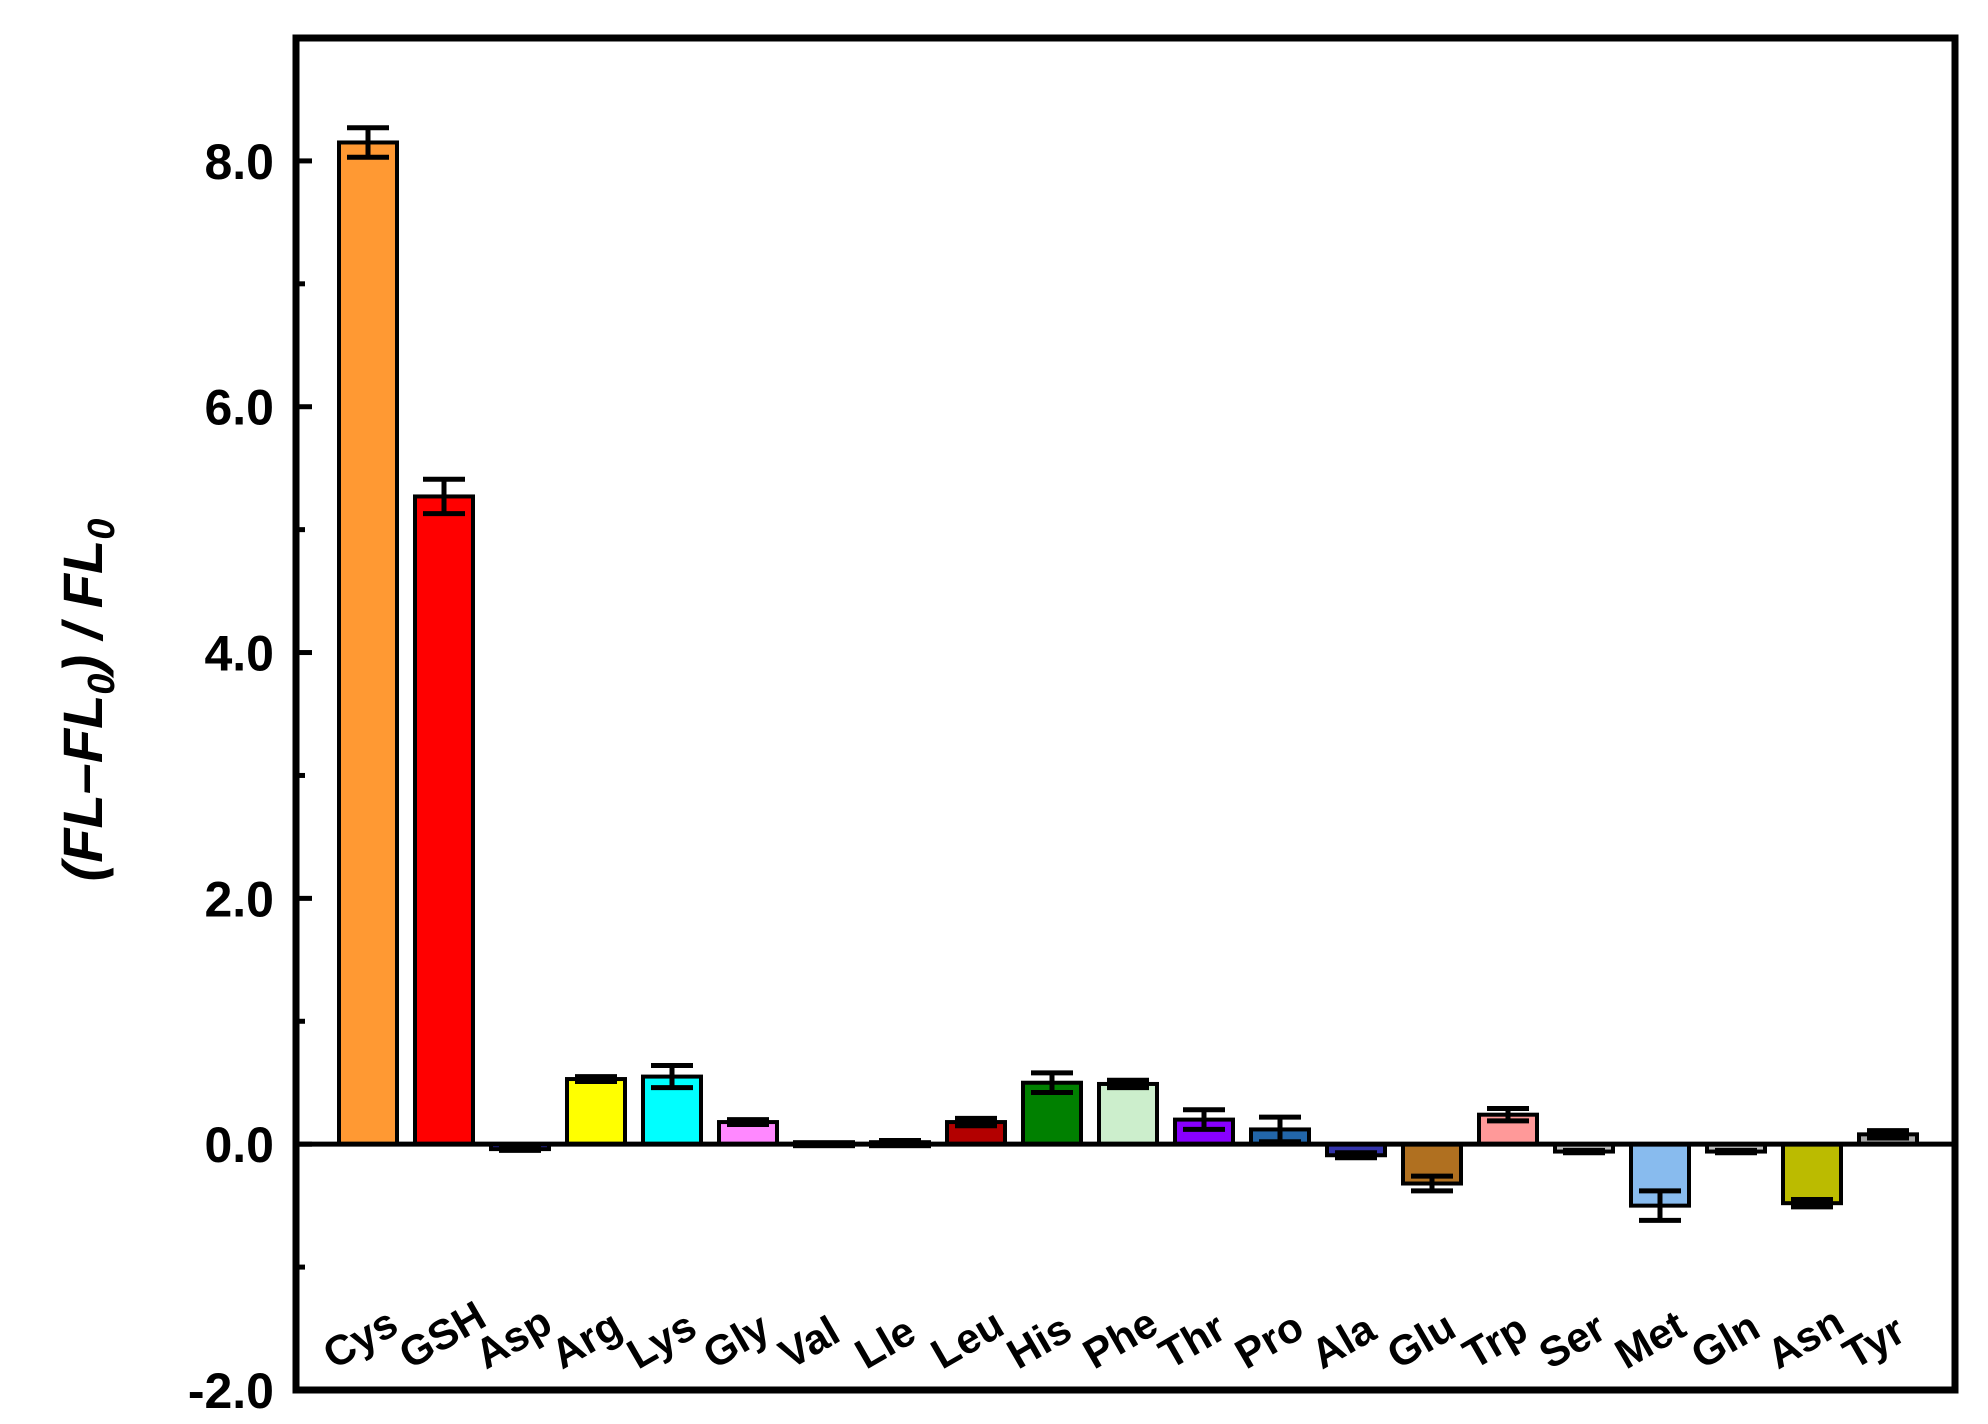  I want to click on bar-phe, so click(1128, 1114).